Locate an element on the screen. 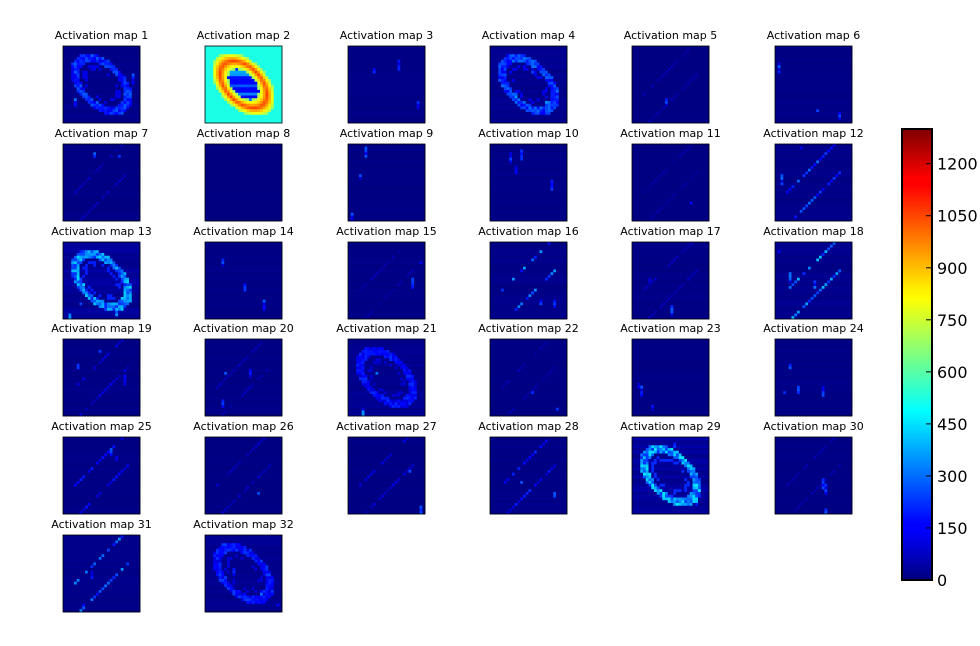 The width and height of the screenshot is (980, 646). activation-map-panel-3: Activation map 3 is located at coordinates (386, 76).